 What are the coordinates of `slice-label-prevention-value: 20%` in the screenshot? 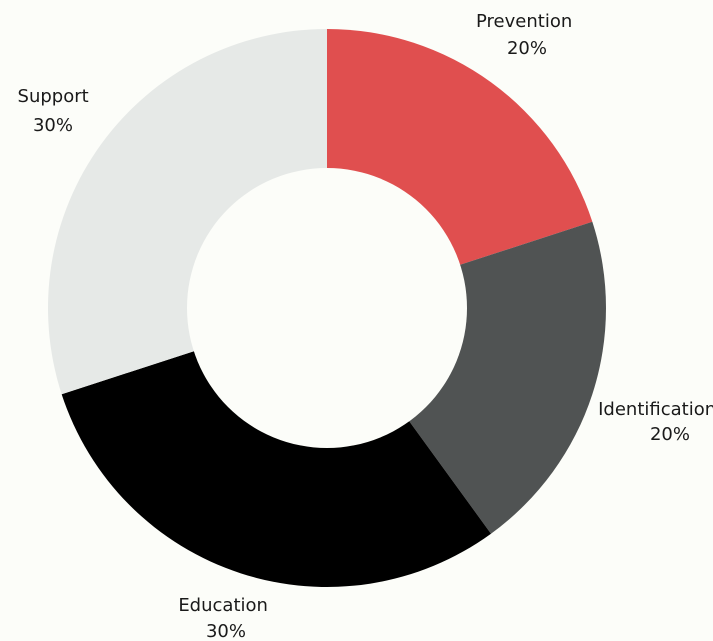 It's located at (527, 48).